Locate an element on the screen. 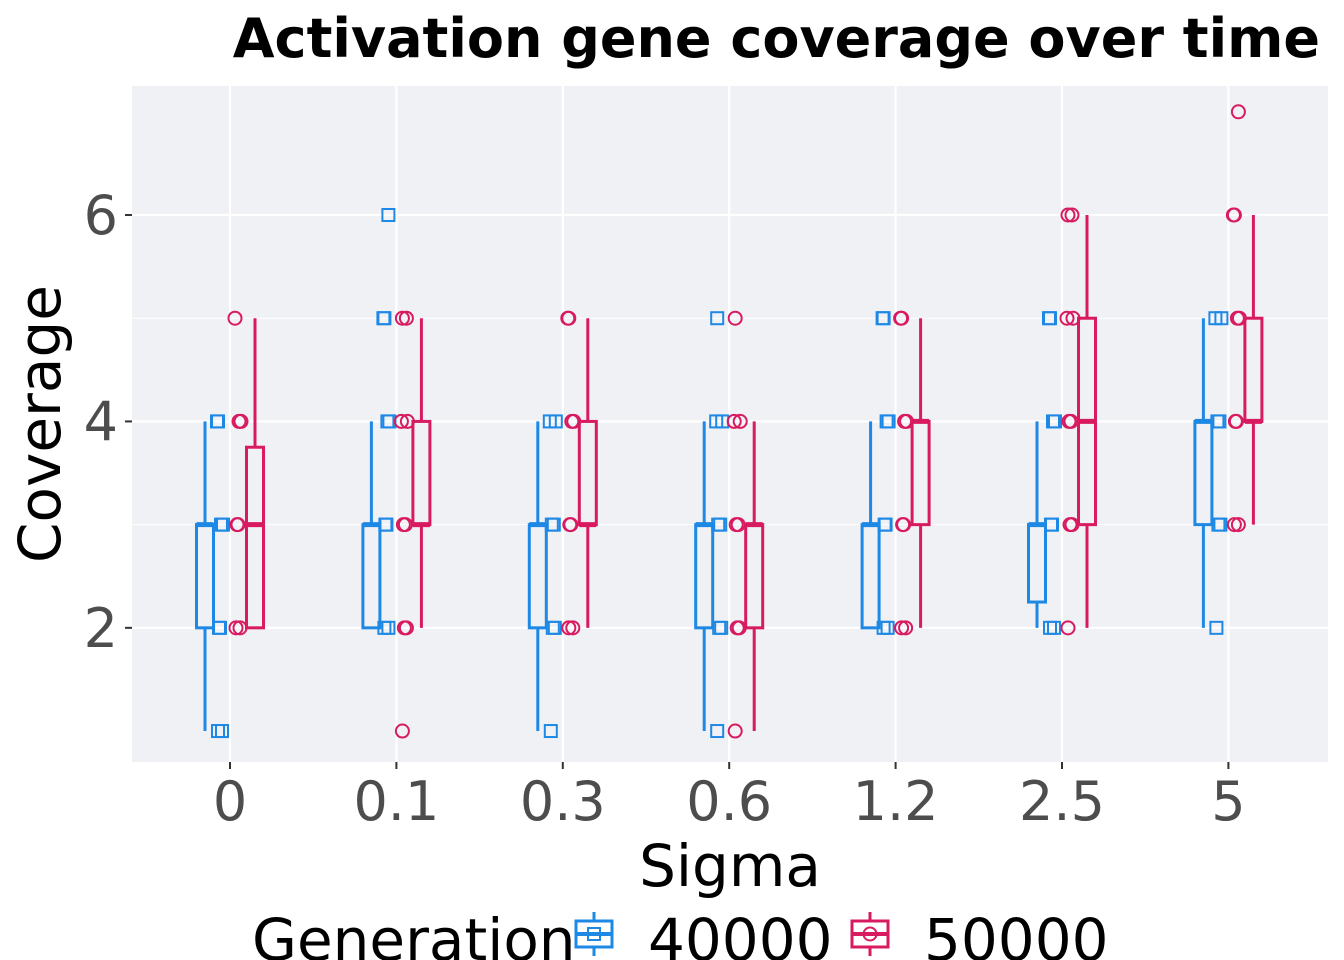  x-axis: 0 0.1 0.3 0.6 1.2 2.5 5 is located at coordinates (729, 797).